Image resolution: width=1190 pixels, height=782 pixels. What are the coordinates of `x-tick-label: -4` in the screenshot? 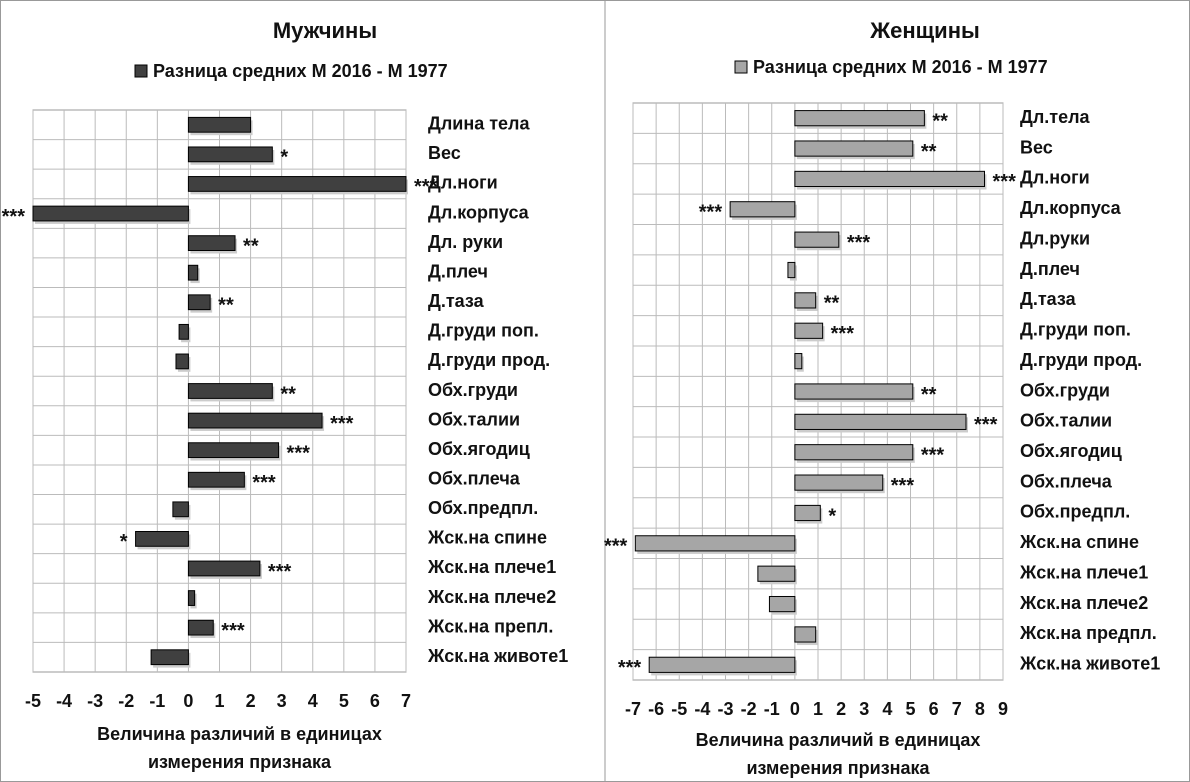 It's located at (64, 701).